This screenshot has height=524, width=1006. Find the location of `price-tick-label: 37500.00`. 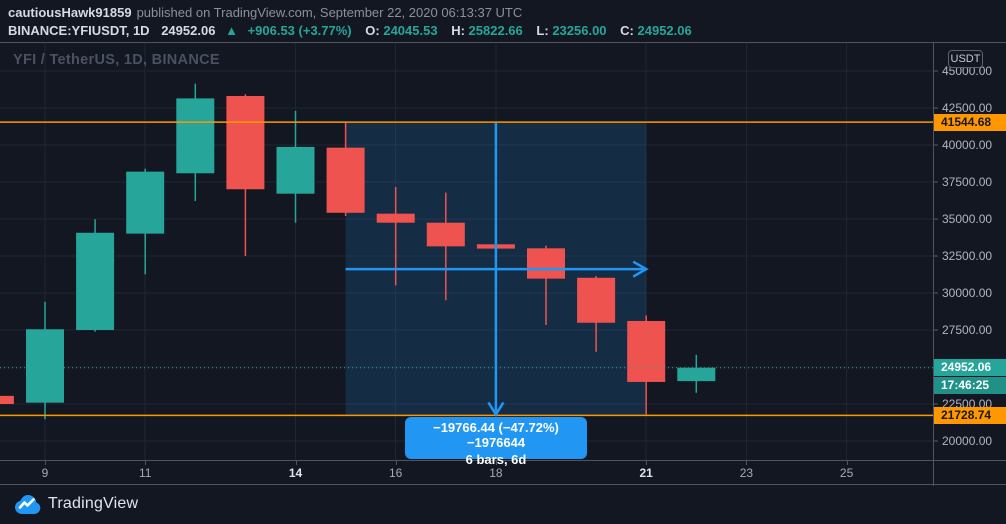

price-tick-label: 37500.00 is located at coordinates (967, 182).